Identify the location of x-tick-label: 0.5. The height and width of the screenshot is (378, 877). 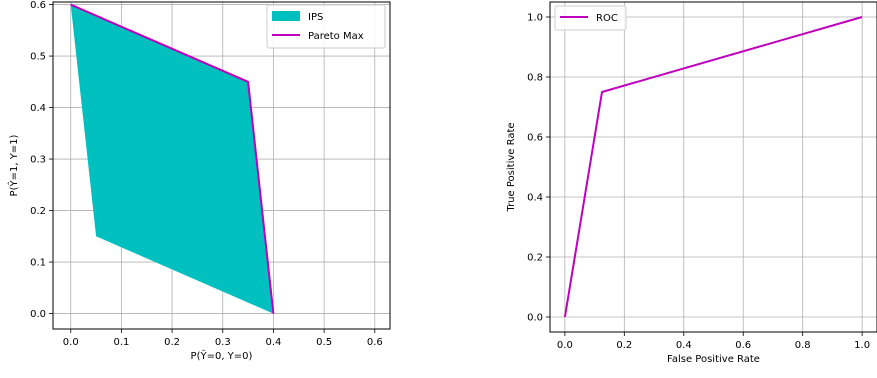
(324, 342).